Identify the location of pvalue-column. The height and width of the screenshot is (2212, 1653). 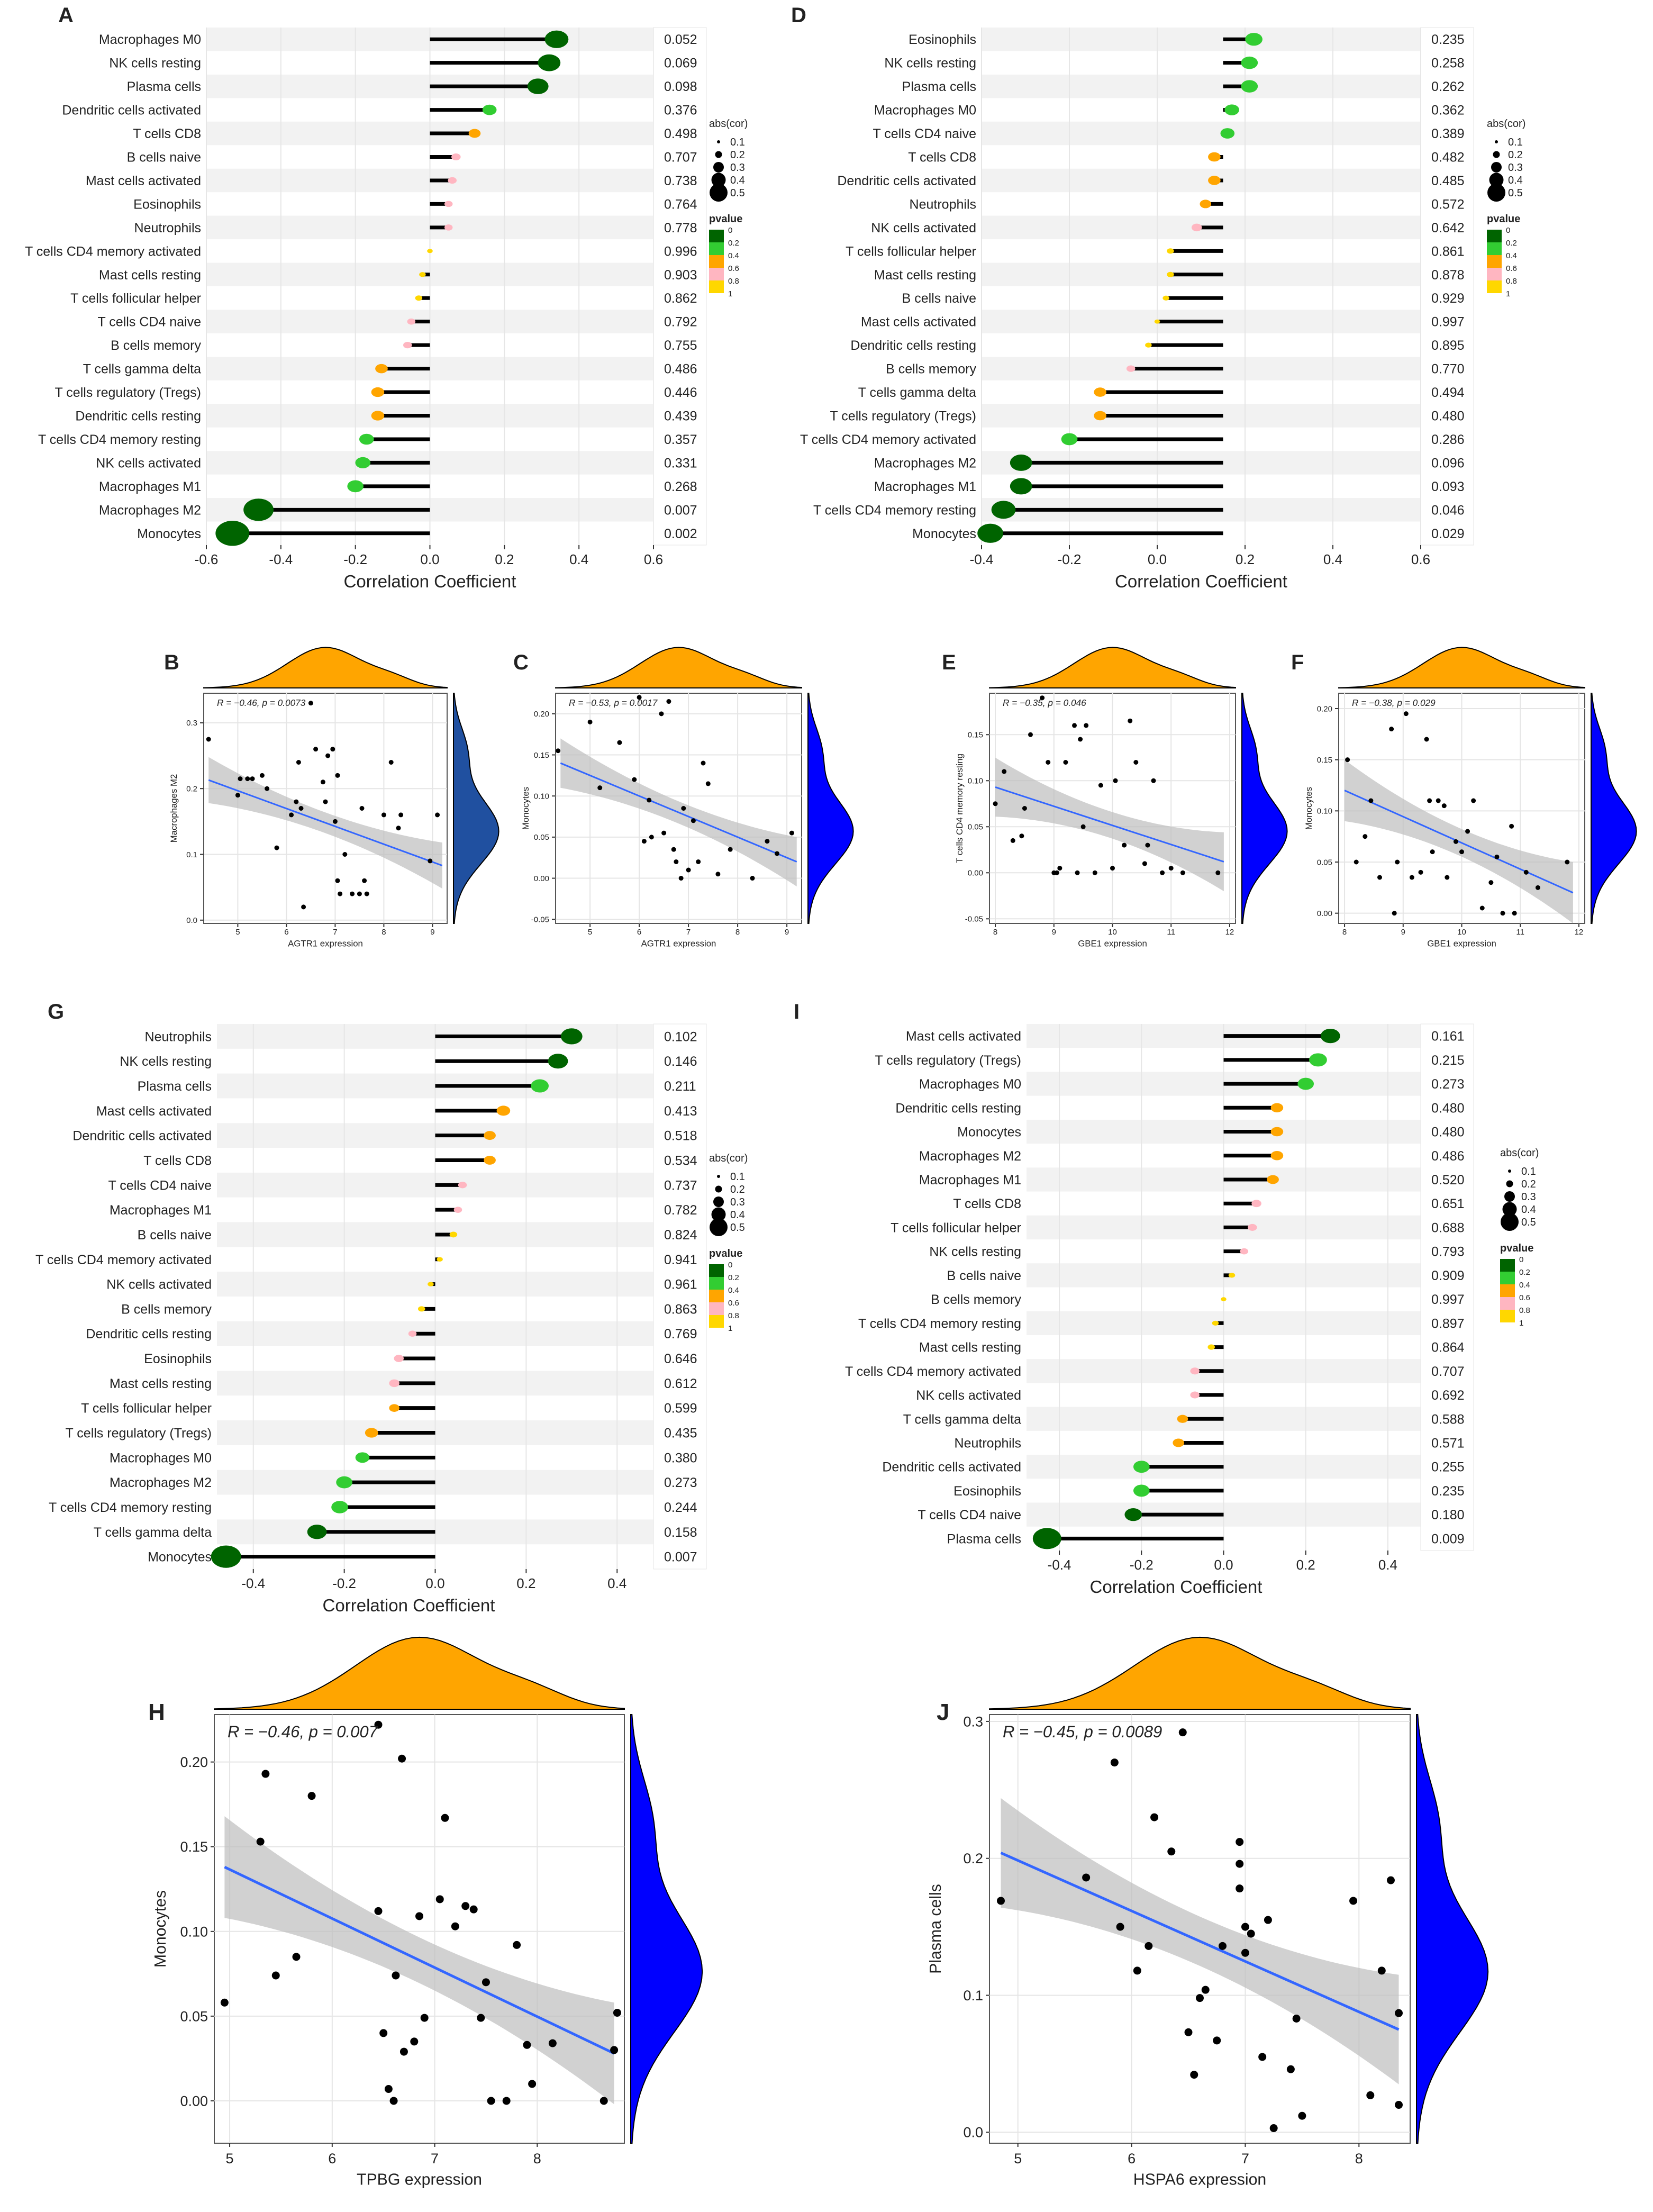
(680, 1296).